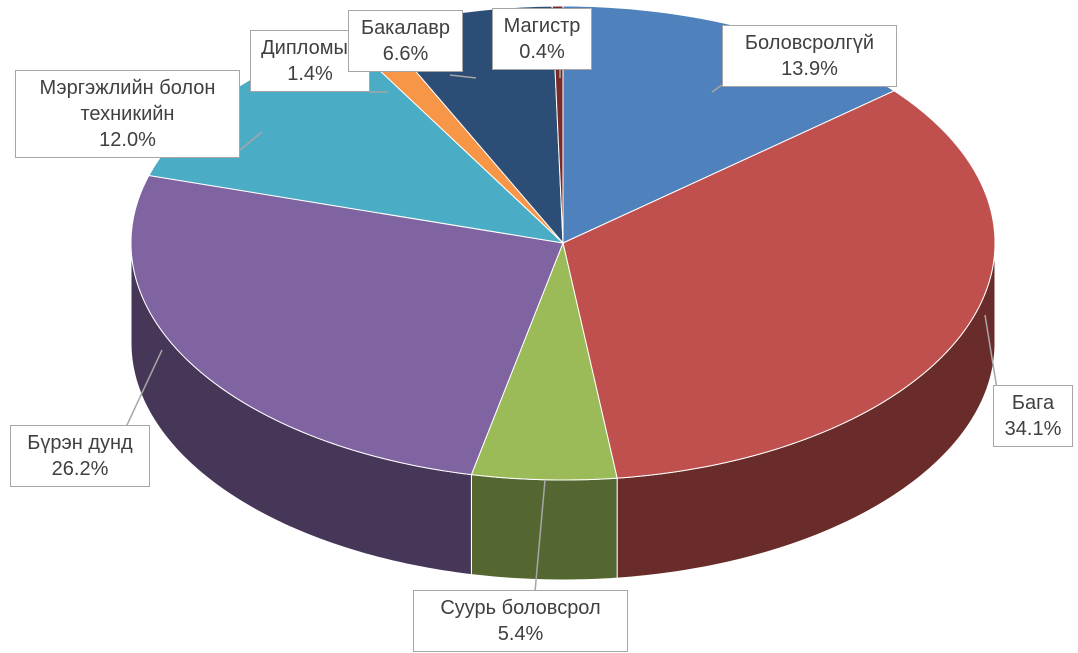  I want to click on data-label: Бакалавр 6.6%, so click(405, 41).